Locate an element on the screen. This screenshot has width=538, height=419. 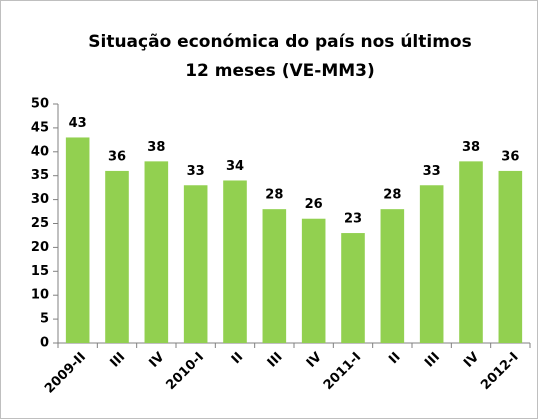
x-tick-label: 2012-I is located at coordinates (499, 371).